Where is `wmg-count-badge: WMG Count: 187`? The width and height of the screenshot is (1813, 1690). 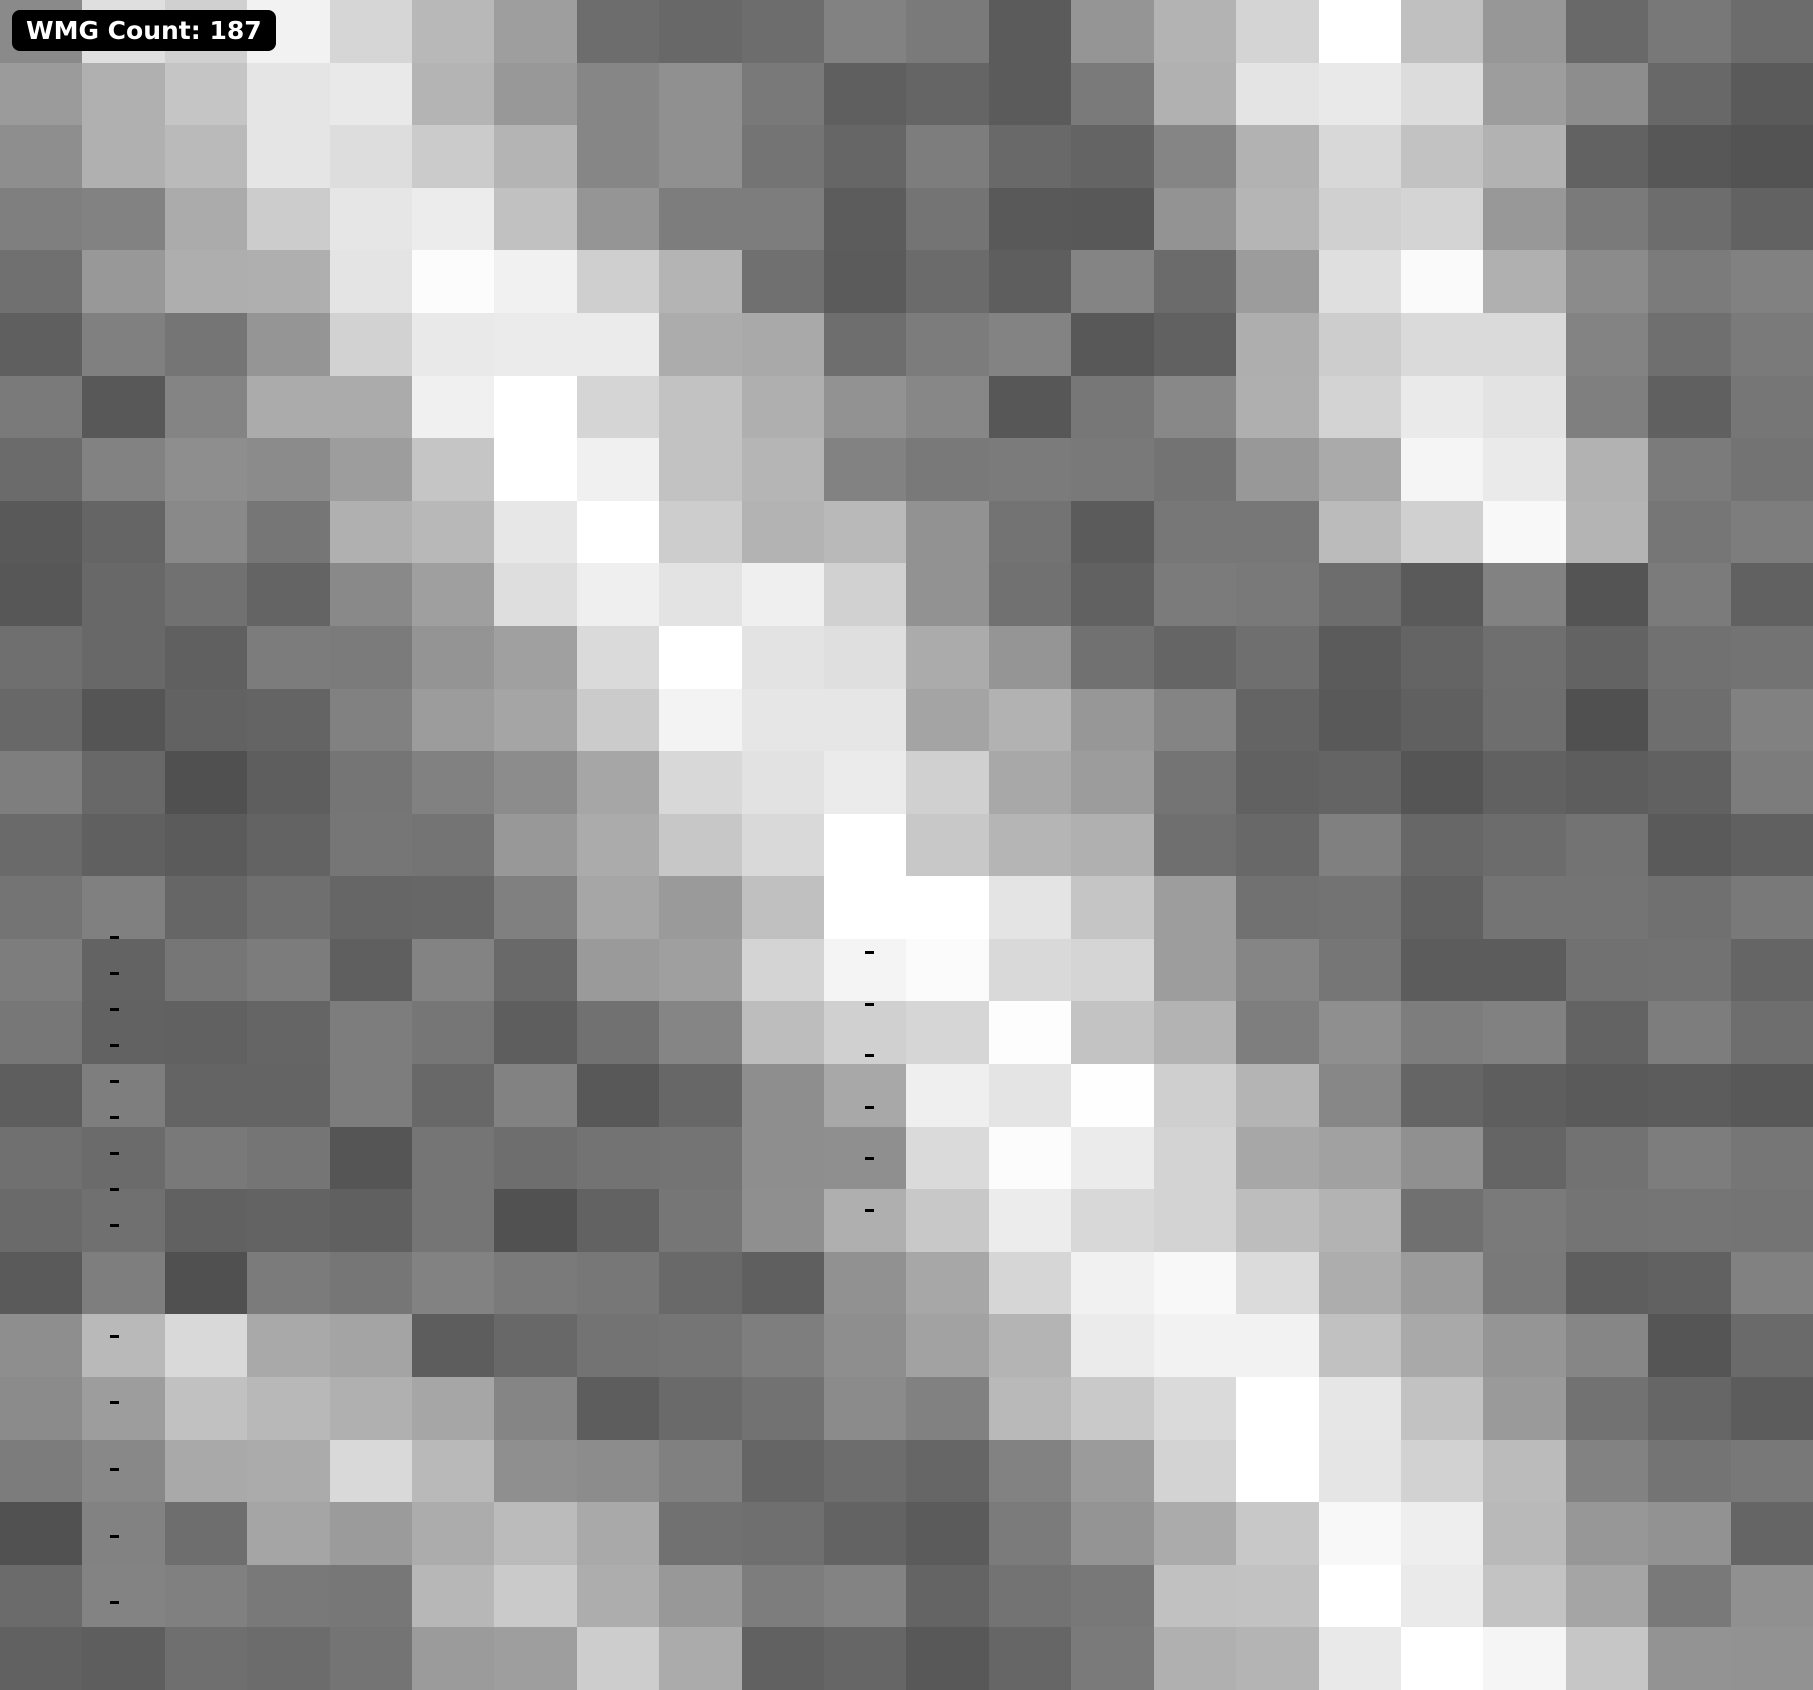
wmg-count-badge: WMG Count: 187 is located at coordinates (144, 30).